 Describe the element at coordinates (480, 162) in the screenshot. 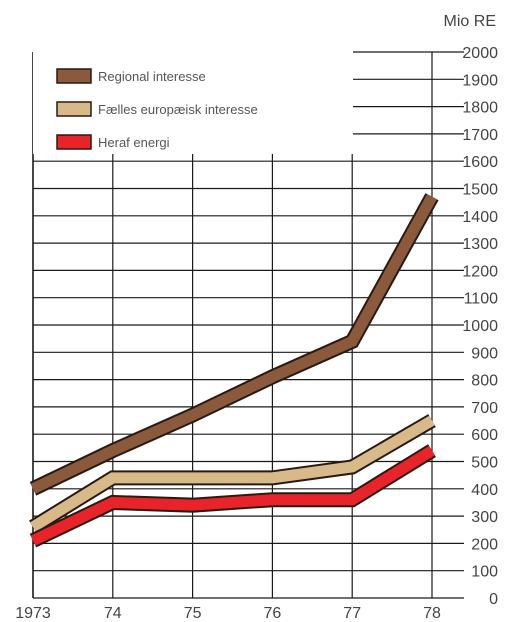

I see `y-tick-label-1600: 1600` at that location.